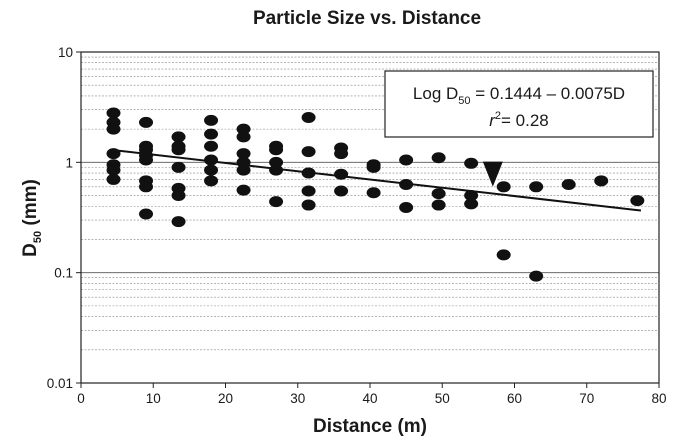 The image size is (681, 442). Describe the element at coordinates (69, 162) in the screenshot. I see `y-tick-label: 1` at that location.